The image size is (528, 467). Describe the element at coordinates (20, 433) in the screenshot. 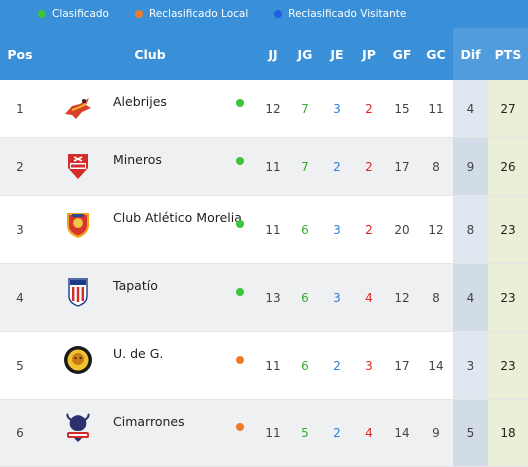

I see `row-position: 6` at that location.